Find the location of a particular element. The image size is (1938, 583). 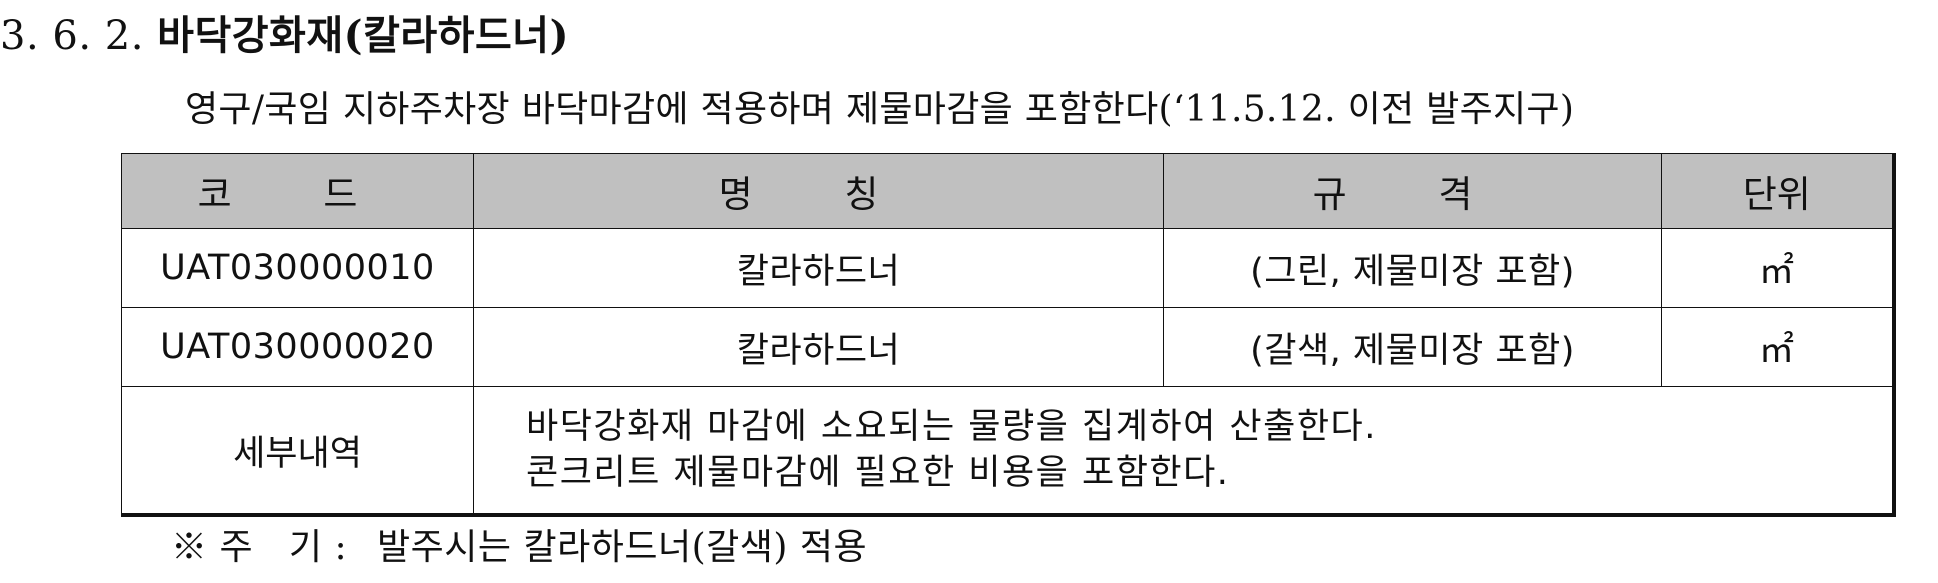

table-header-row: 코 드 명 칭 규 격 단위 is located at coordinates (1007, 191).